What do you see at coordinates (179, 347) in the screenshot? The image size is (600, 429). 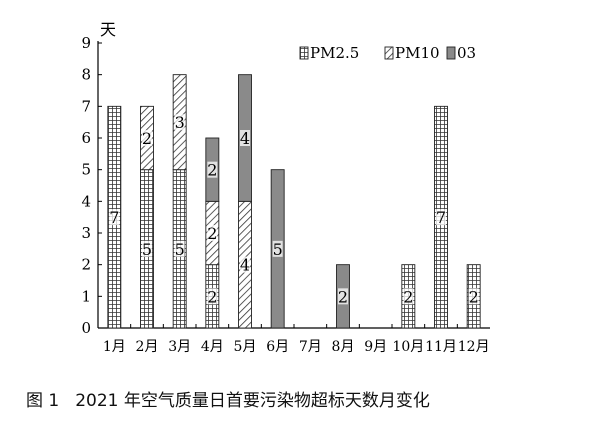 I see `x-tick-label: 3月` at bounding box center [179, 347].